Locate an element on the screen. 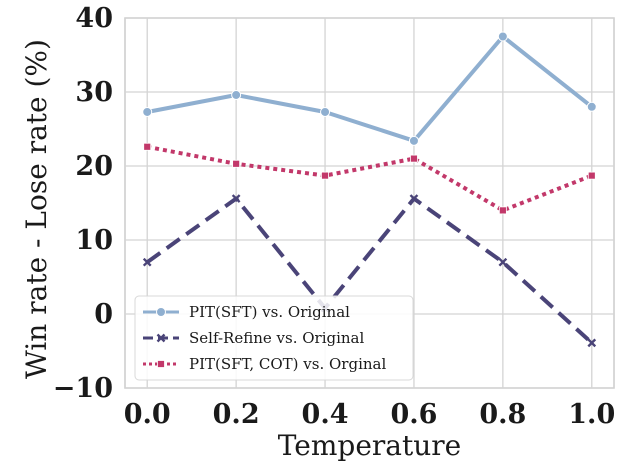 This screenshot has width=626, height=468. legend-label-2: Self-Refine vs. Original is located at coordinates (276, 338).